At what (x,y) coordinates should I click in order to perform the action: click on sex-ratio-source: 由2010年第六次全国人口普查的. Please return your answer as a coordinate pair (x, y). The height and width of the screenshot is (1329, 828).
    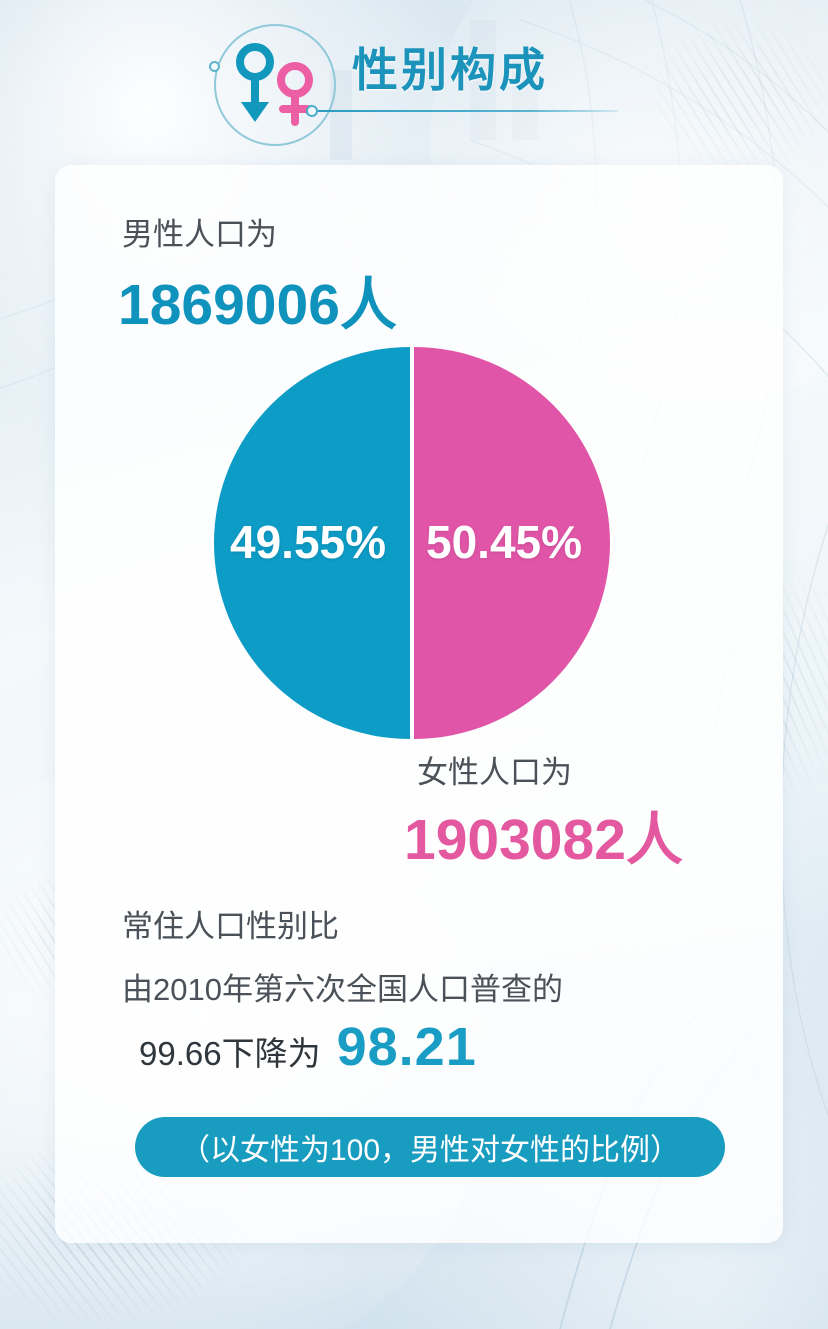
    Looking at the image, I should click on (342, 989).